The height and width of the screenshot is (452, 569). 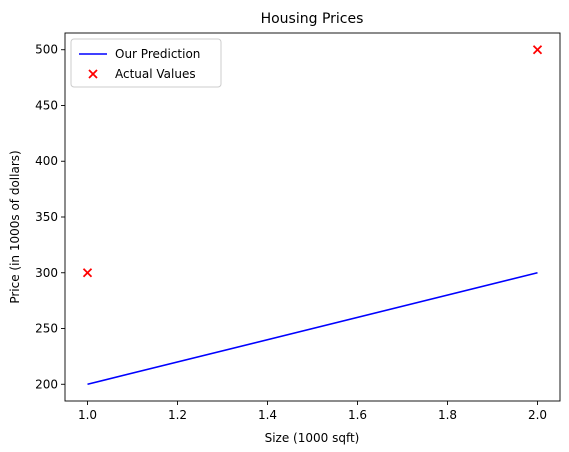 I want to click on y-tick-label: 200, so click(x=46, y=384).